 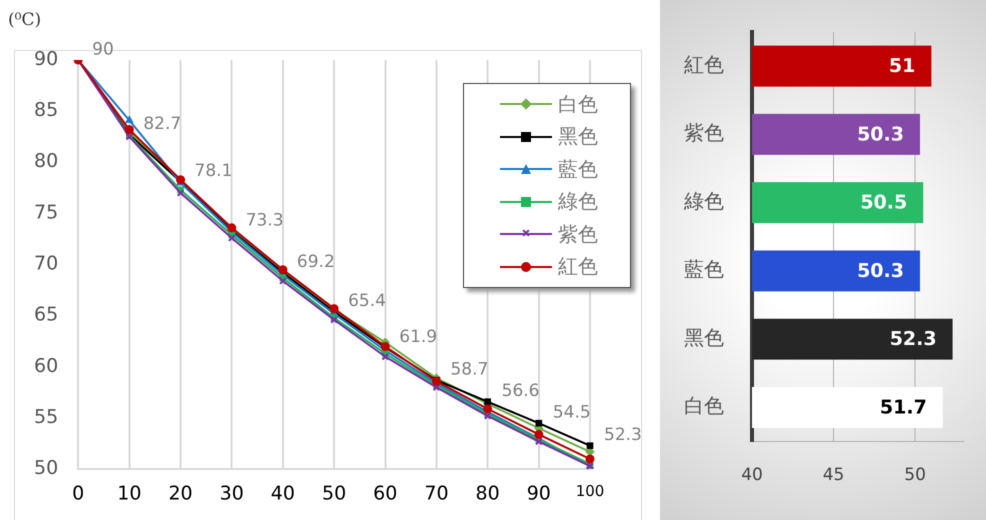 What do you see at coordinates (704, 406) in the screenshot?
I see `y-tick-label: 白色` at bounding box center [704, 406].